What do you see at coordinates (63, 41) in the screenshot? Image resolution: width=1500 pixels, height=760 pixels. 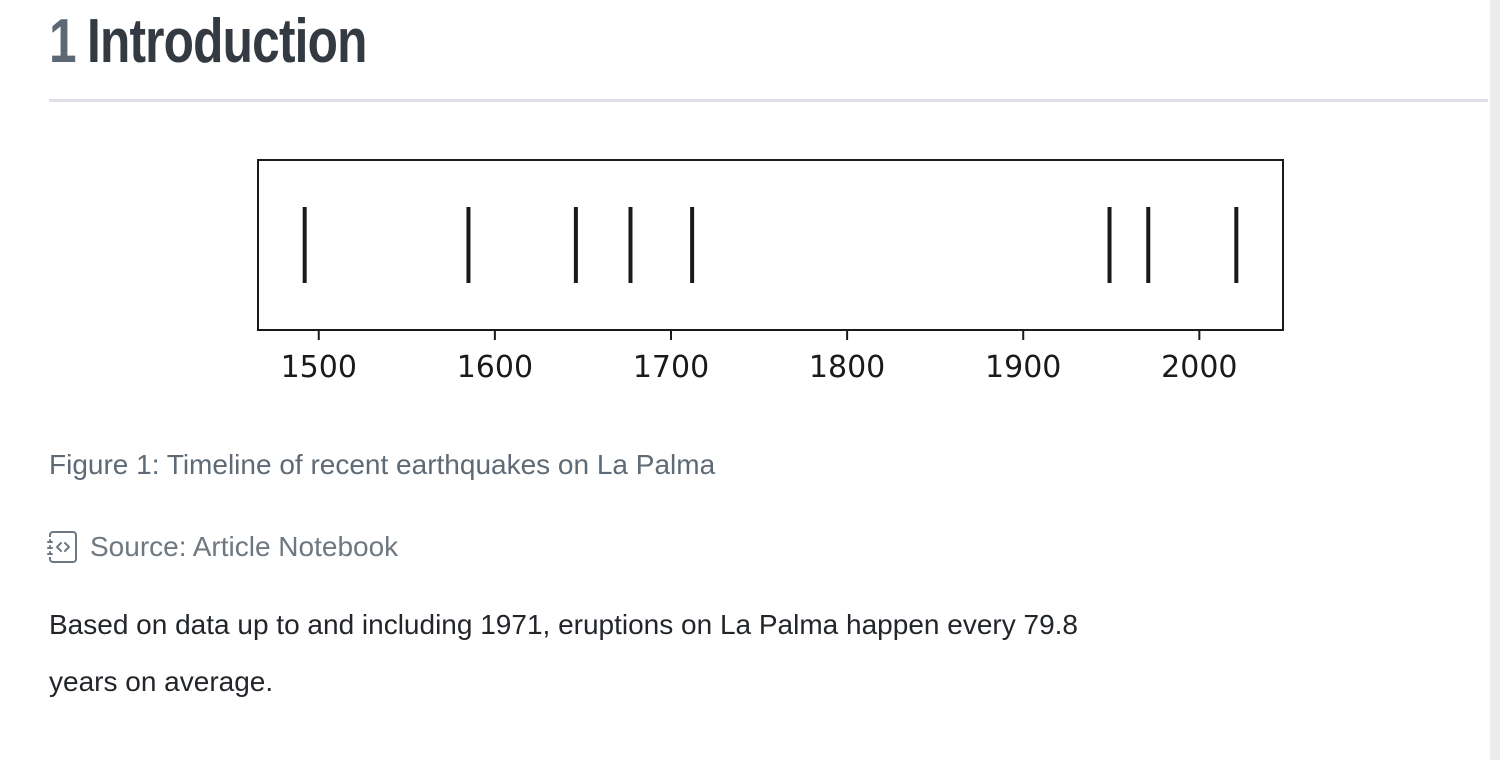 I see `section-number: 1` at bounding box center [63, 41].